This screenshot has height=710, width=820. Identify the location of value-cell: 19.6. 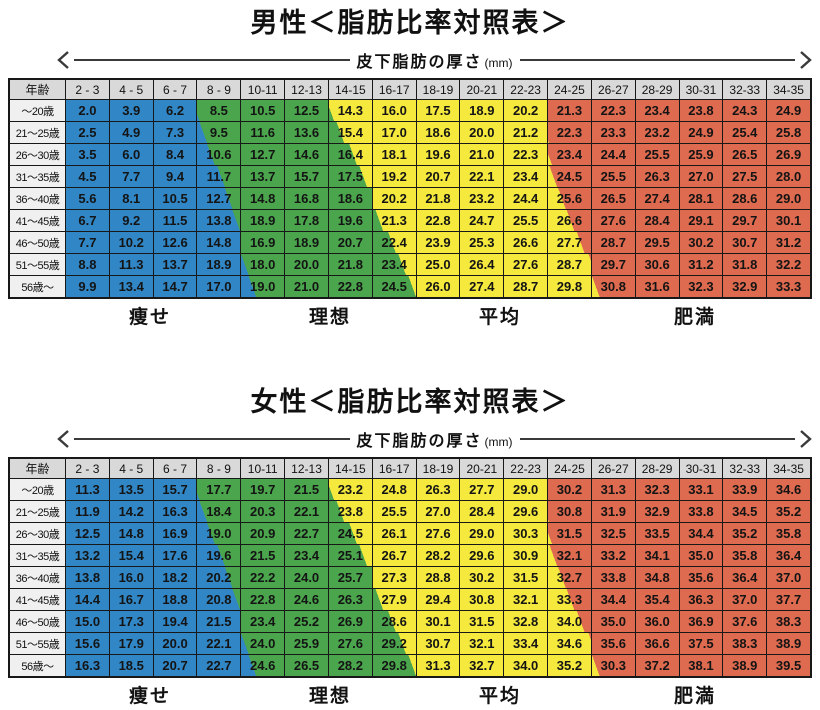
(350, 220).